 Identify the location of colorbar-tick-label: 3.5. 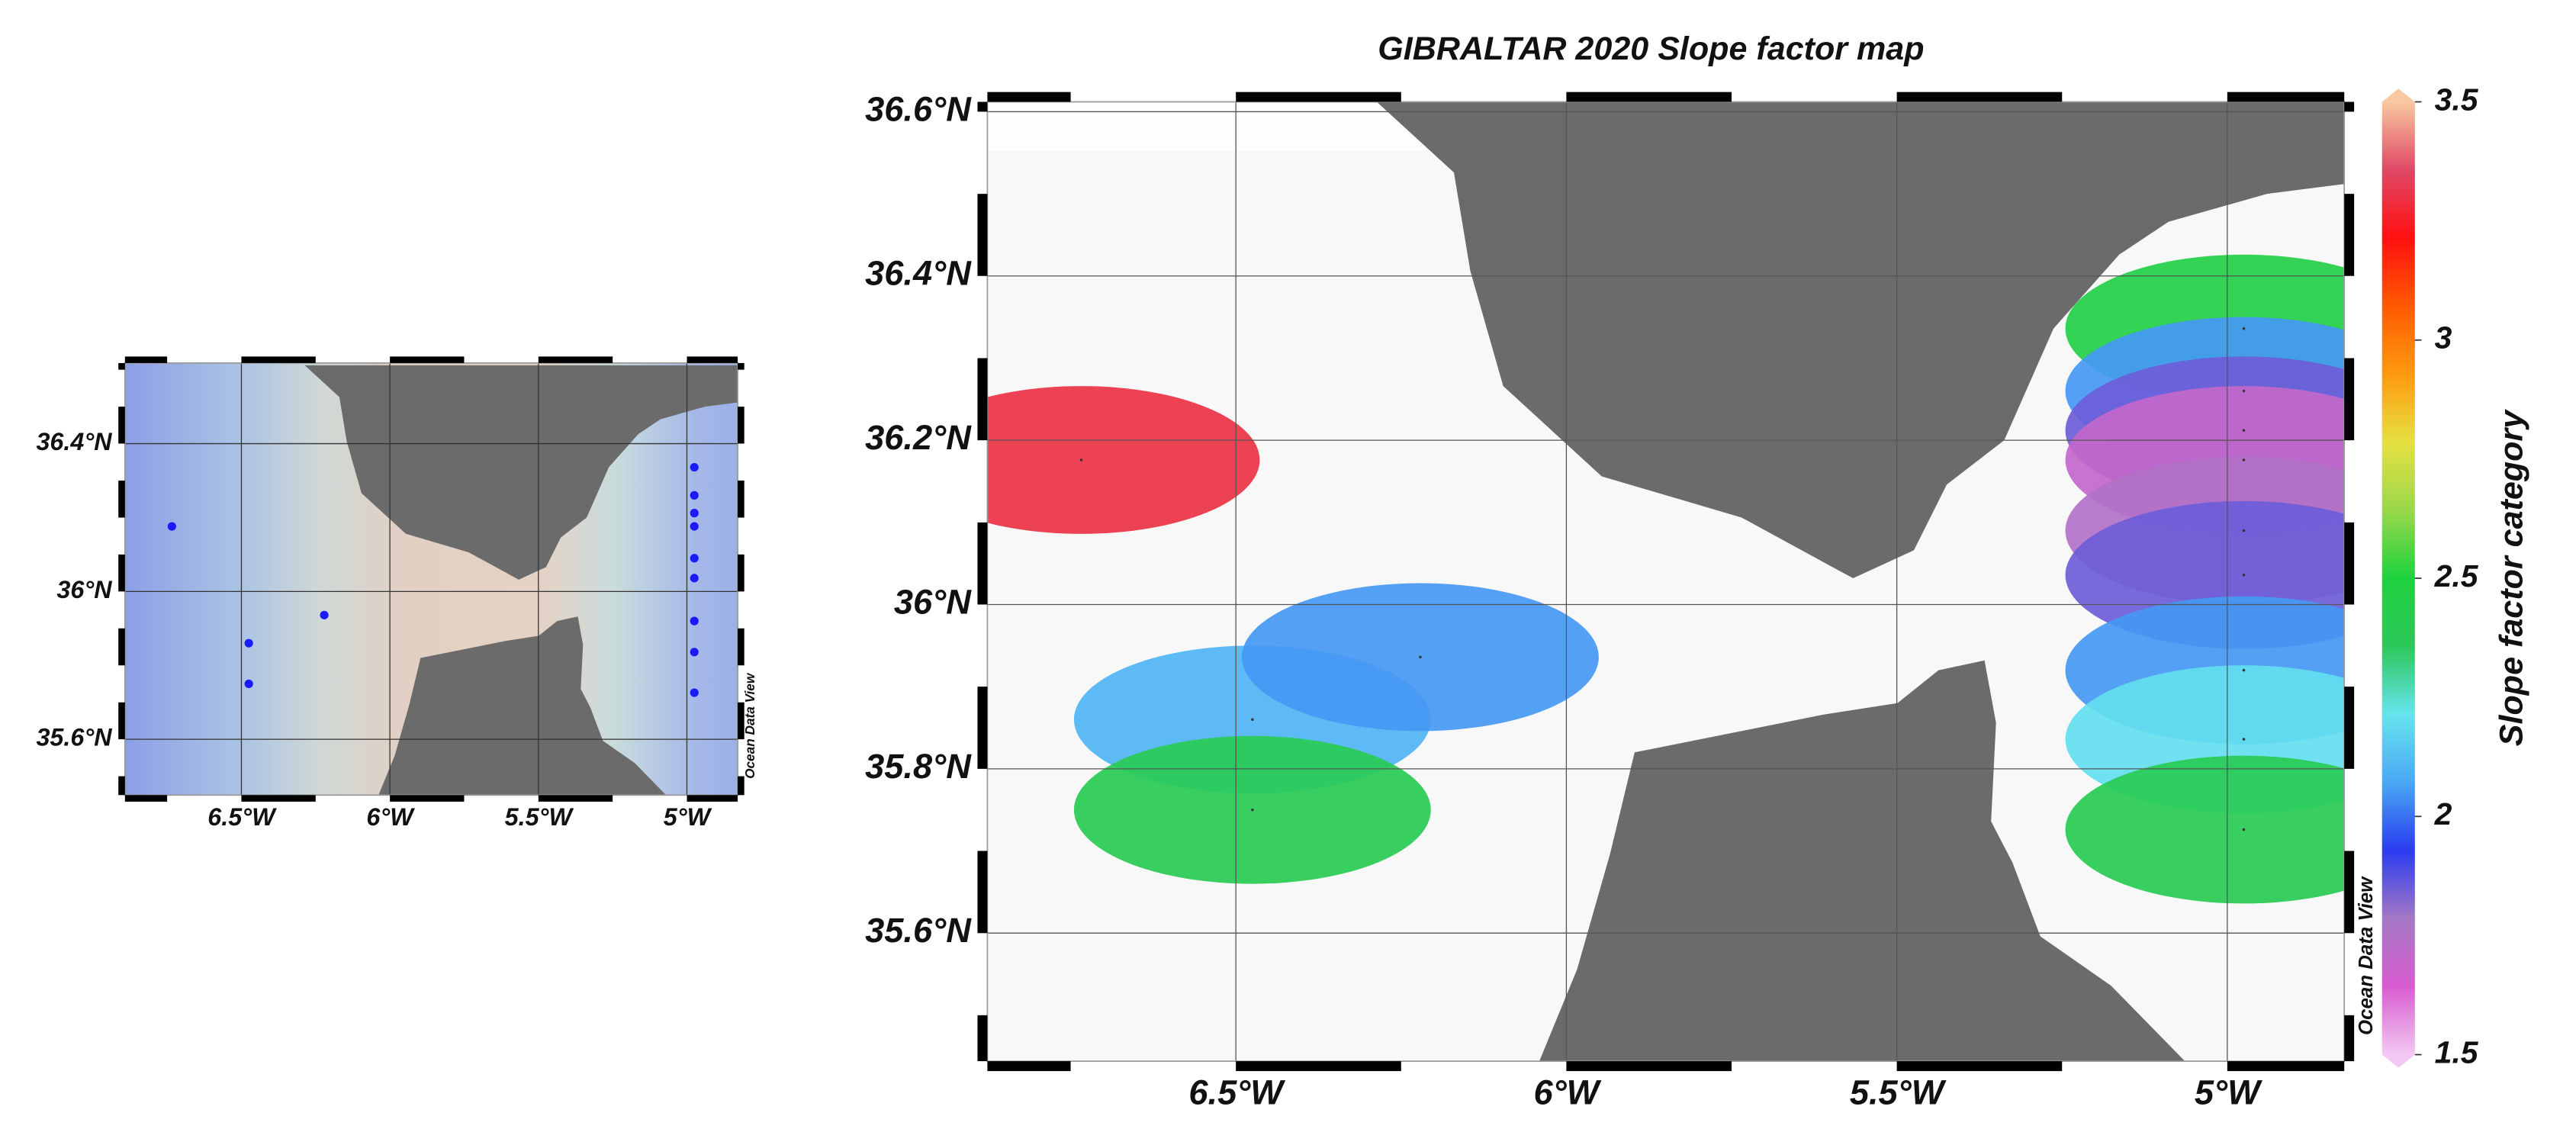
(2457, 99).